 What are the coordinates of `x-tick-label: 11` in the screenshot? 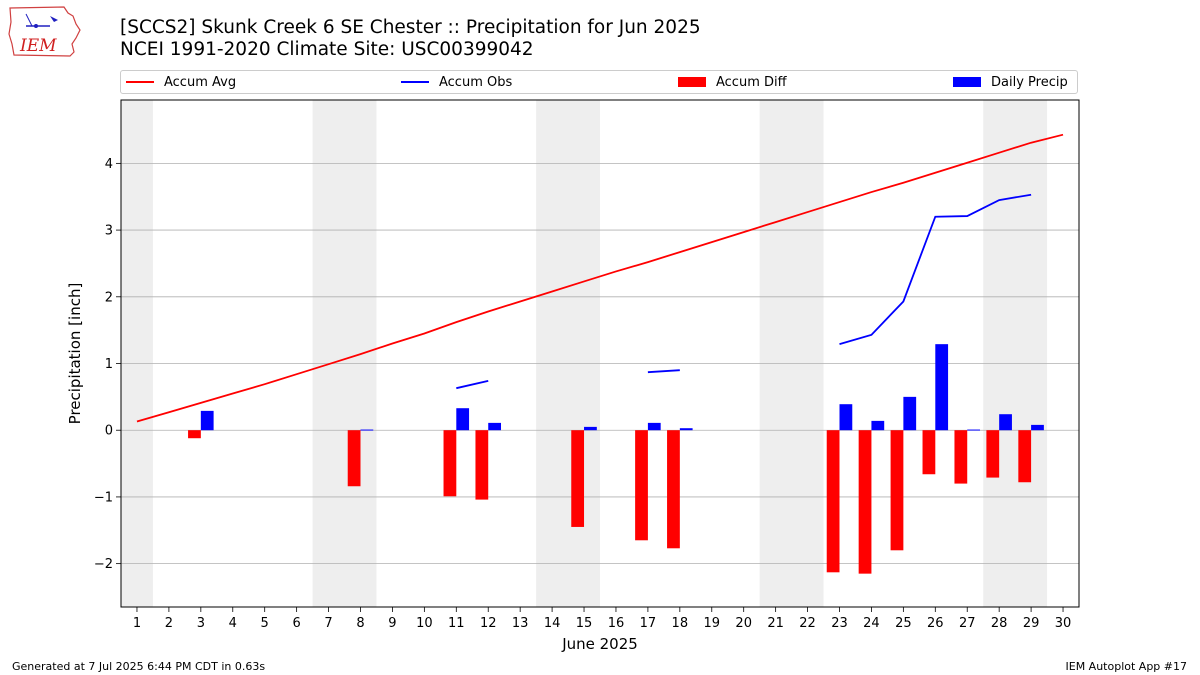 It's located at (456, 623).